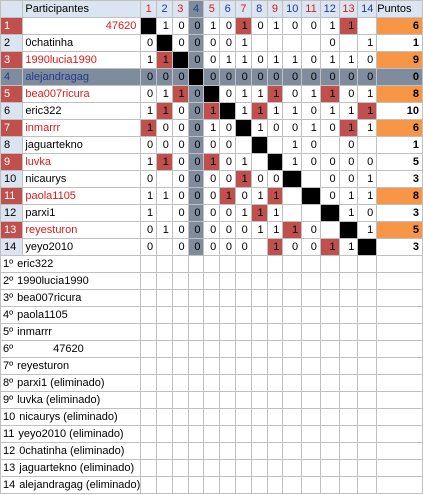  I want to click on column-header-13: 13, so click(348, 9).